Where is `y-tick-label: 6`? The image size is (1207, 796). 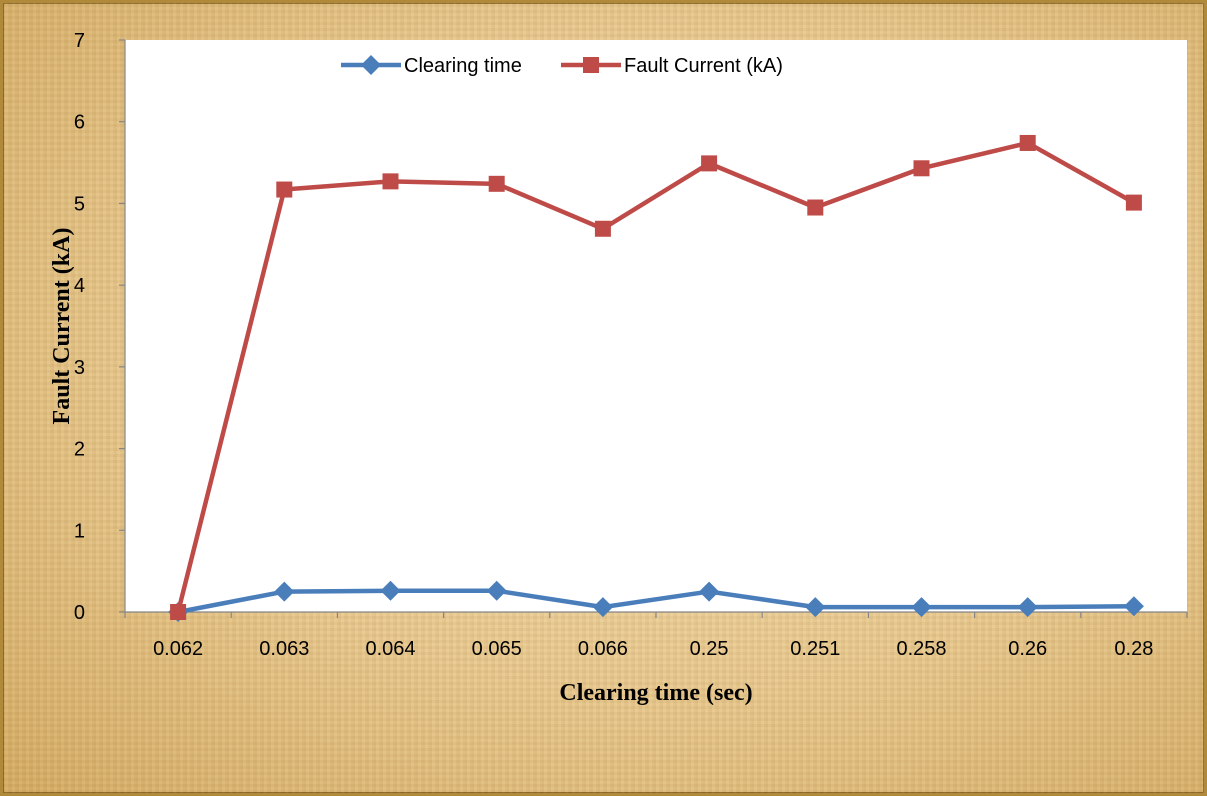 y-tick-label: 6 is located at coordinates (79, 123).